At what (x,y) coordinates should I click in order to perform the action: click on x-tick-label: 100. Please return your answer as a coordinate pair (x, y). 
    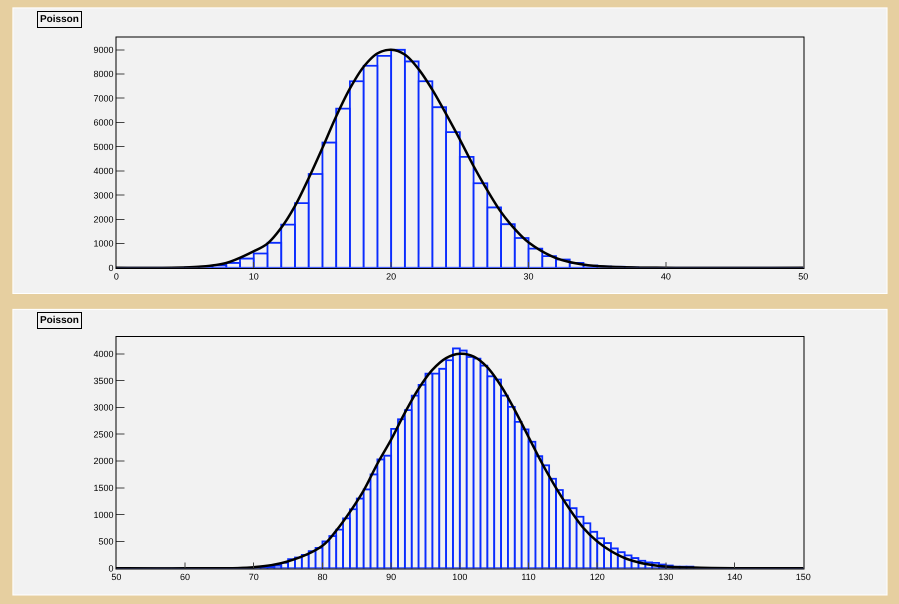
    Looking at the image, I should click on (460, 577).